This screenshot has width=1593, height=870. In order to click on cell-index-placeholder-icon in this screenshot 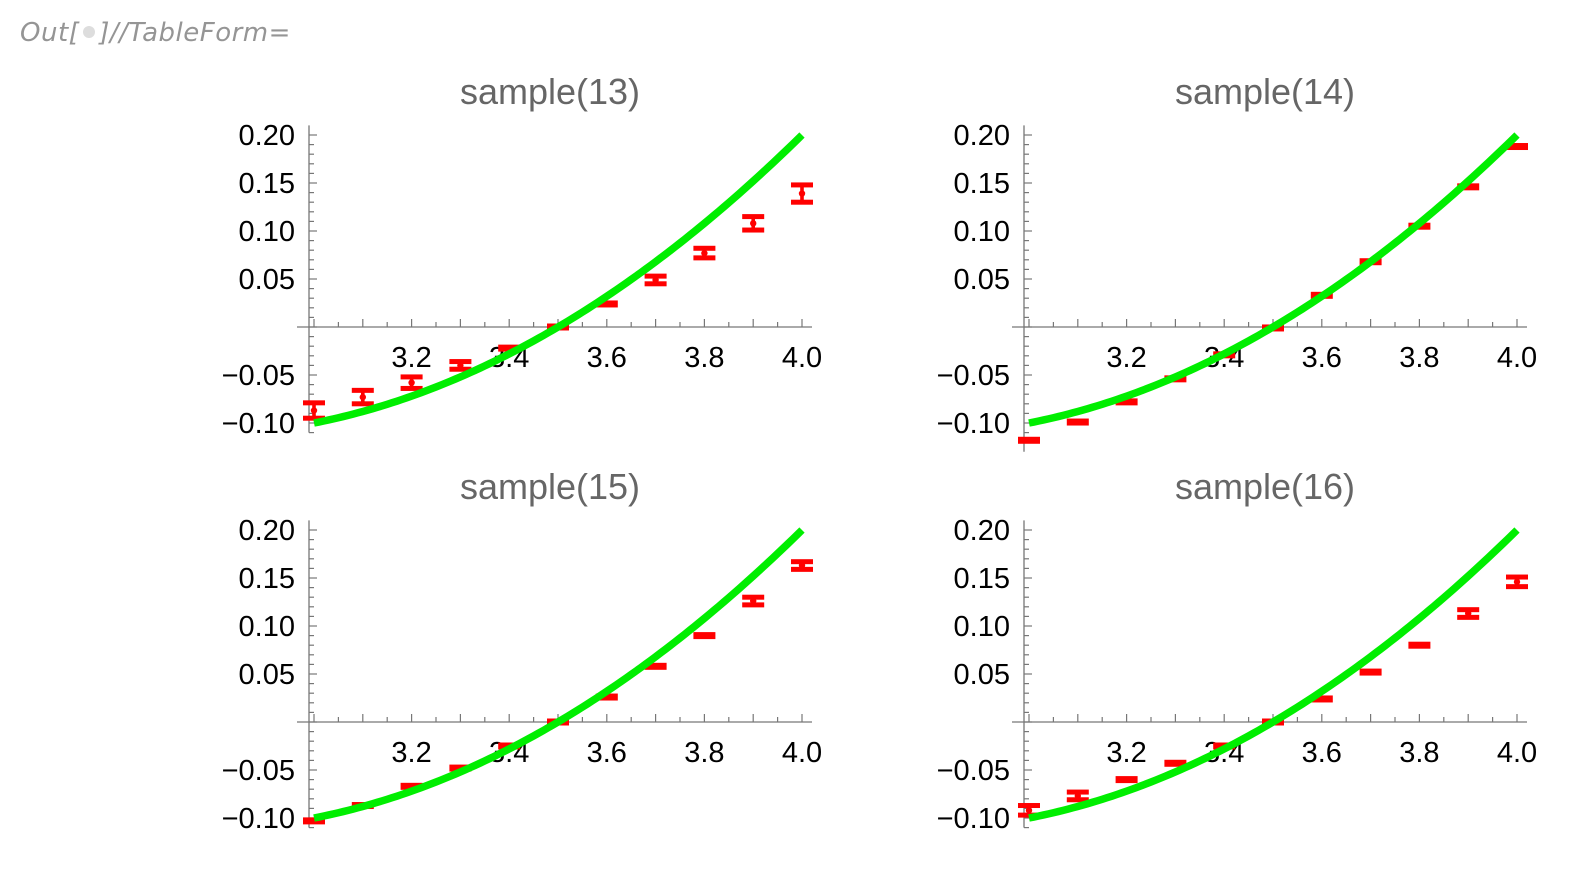, I will do `click(89, 31)`.